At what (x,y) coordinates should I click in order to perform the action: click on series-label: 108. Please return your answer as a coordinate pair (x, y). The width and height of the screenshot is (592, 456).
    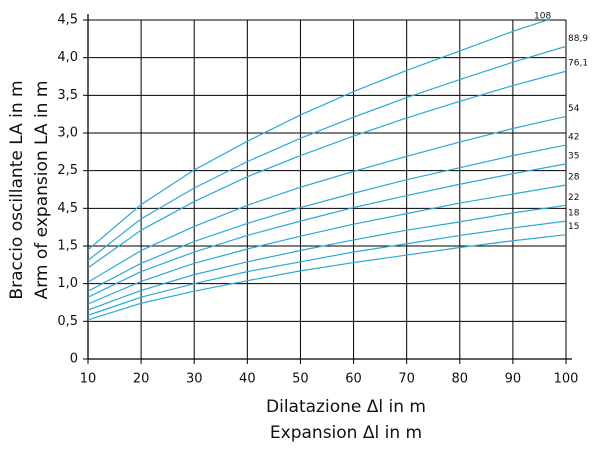
    Looking at the image, I should click on (542, 17).